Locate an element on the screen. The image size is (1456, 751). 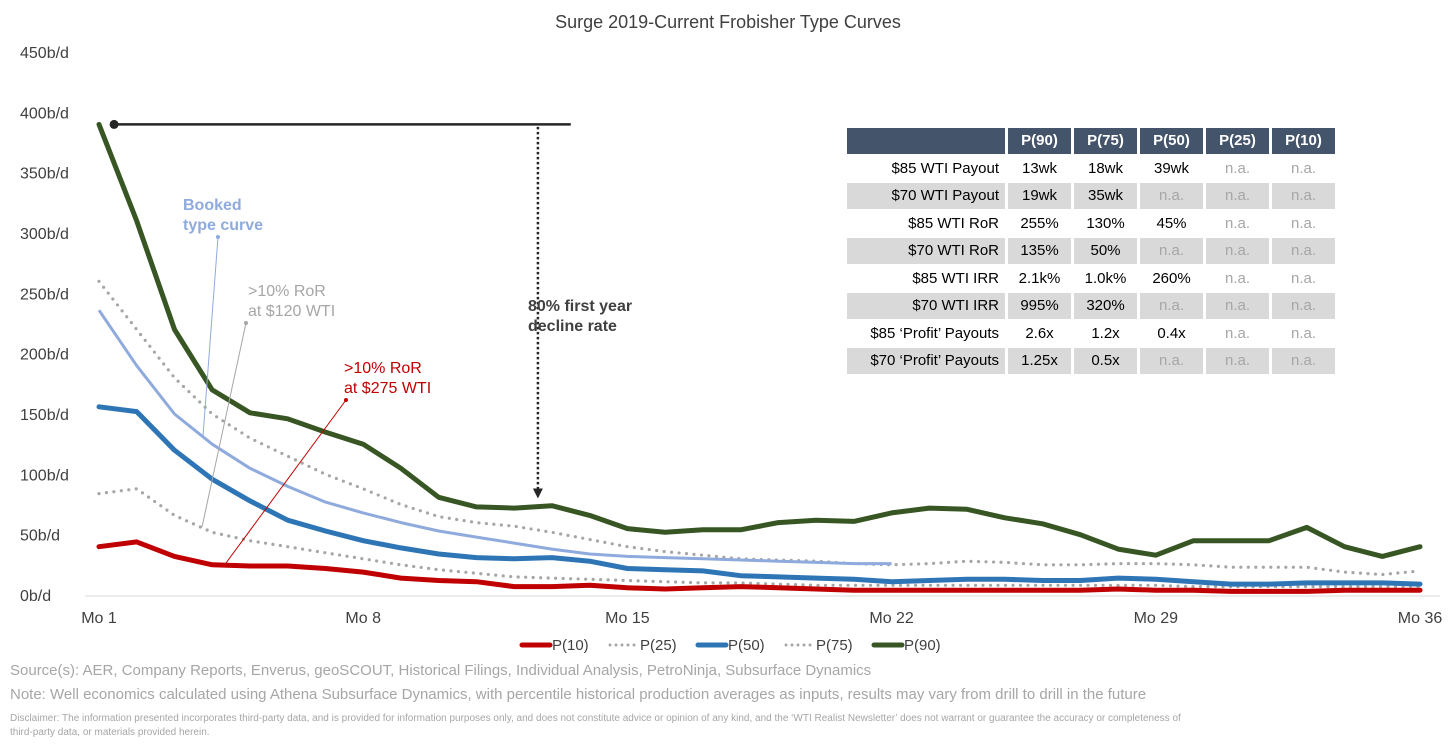
table-cell: 2.1k% is located at coordinates (1039, 278).